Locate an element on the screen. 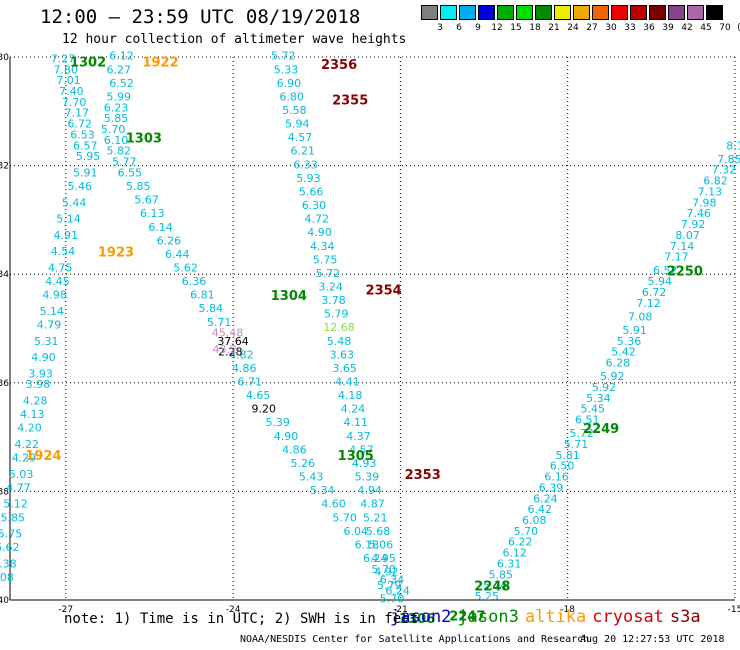 The height and width of the screenshot is (650, 740). data-label: 6.42 is located at coordinates (540, 509).